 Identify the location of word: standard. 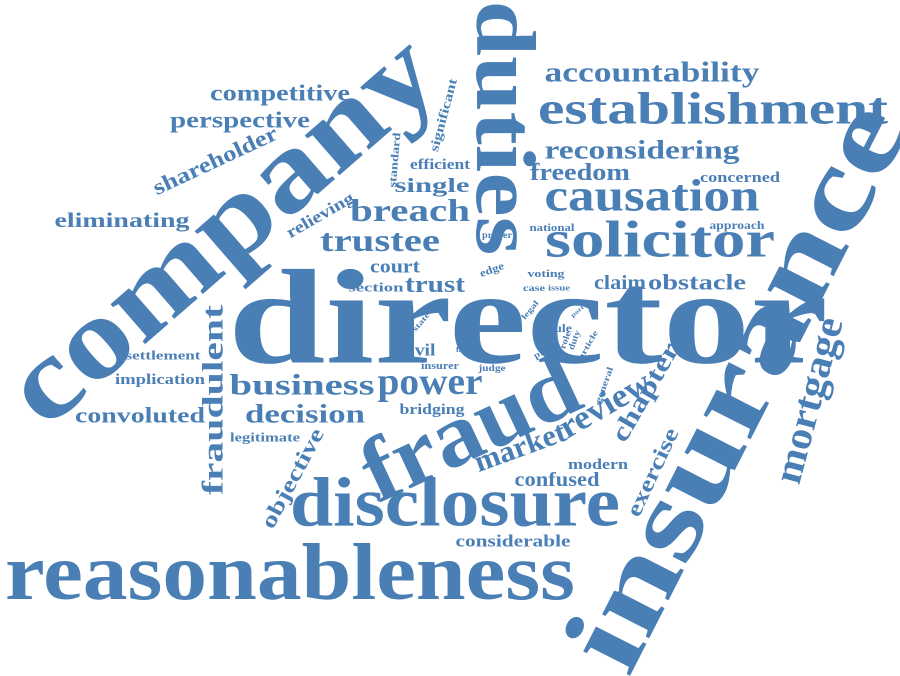
(395, 160).